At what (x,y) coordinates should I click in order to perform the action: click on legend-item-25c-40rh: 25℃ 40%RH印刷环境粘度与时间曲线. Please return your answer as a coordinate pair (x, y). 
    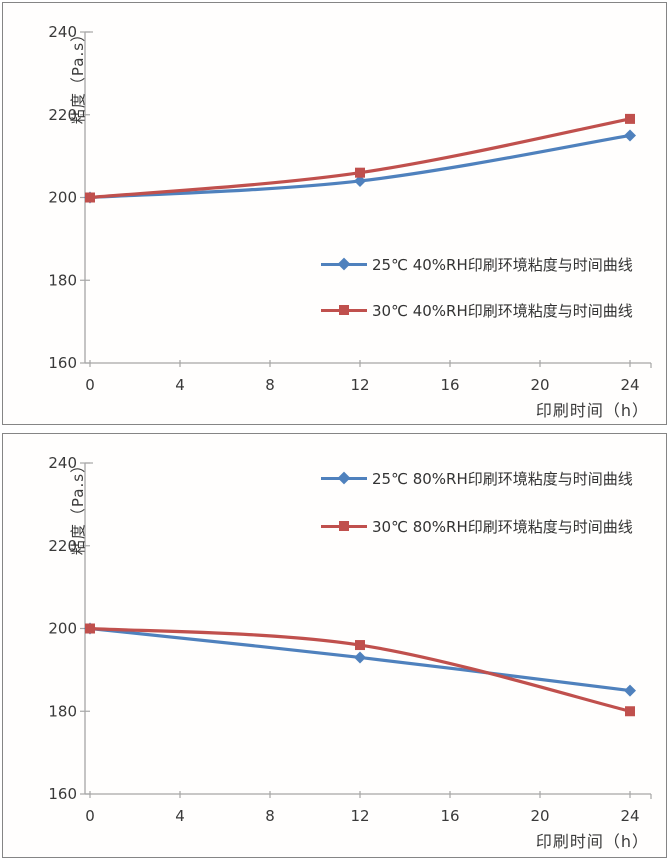
    Looking at the image, I should click on (477, 264).